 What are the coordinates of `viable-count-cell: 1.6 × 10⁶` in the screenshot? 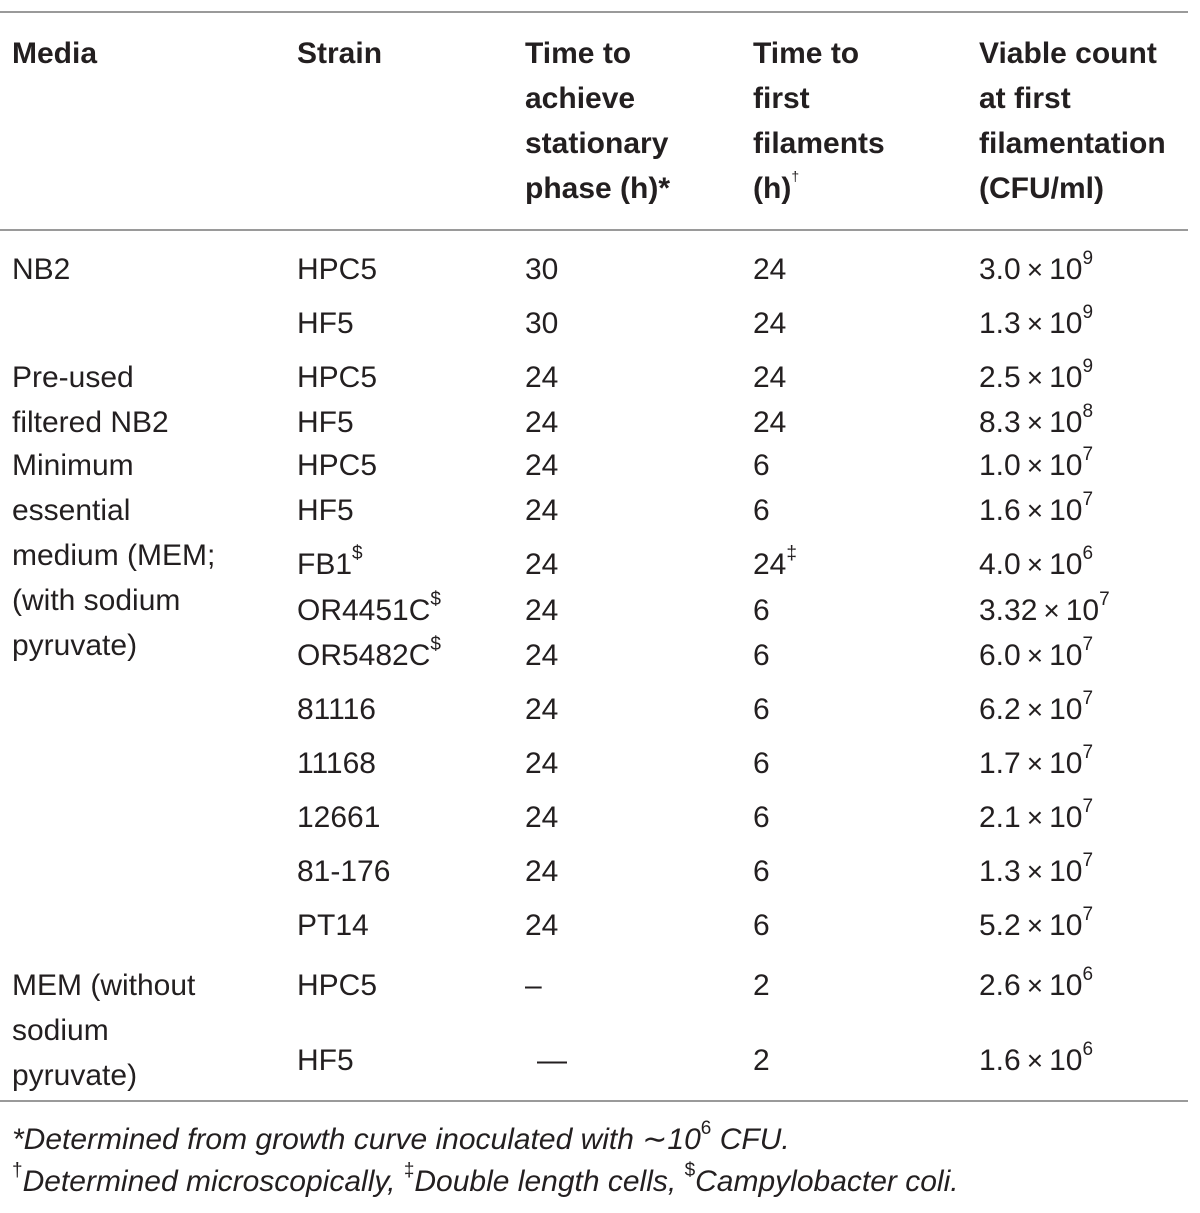 It's located at (1036, 1060).